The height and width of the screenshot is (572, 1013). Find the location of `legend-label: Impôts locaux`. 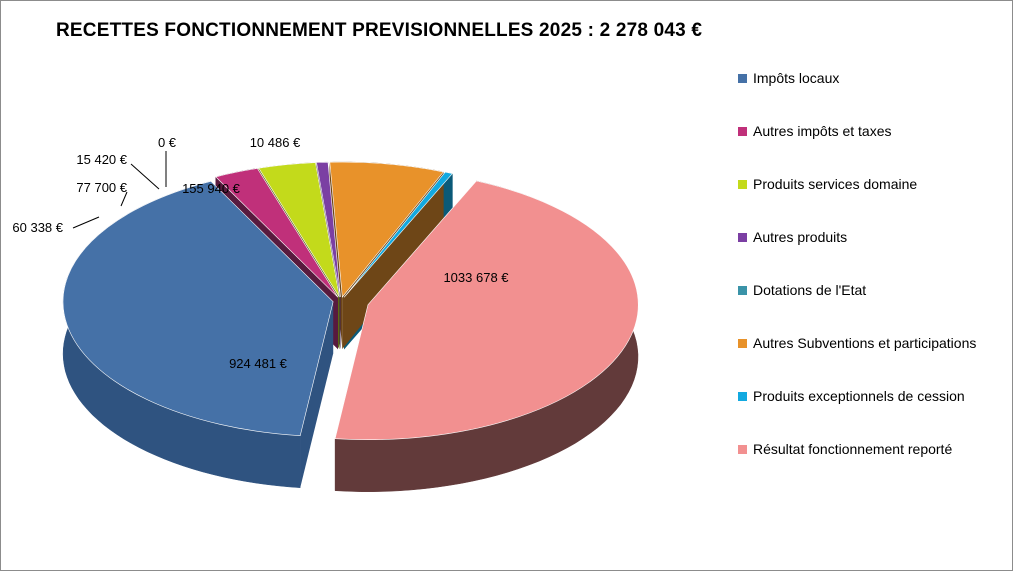

legend-label: Impôts locaux is located at coordinates (796, 78).